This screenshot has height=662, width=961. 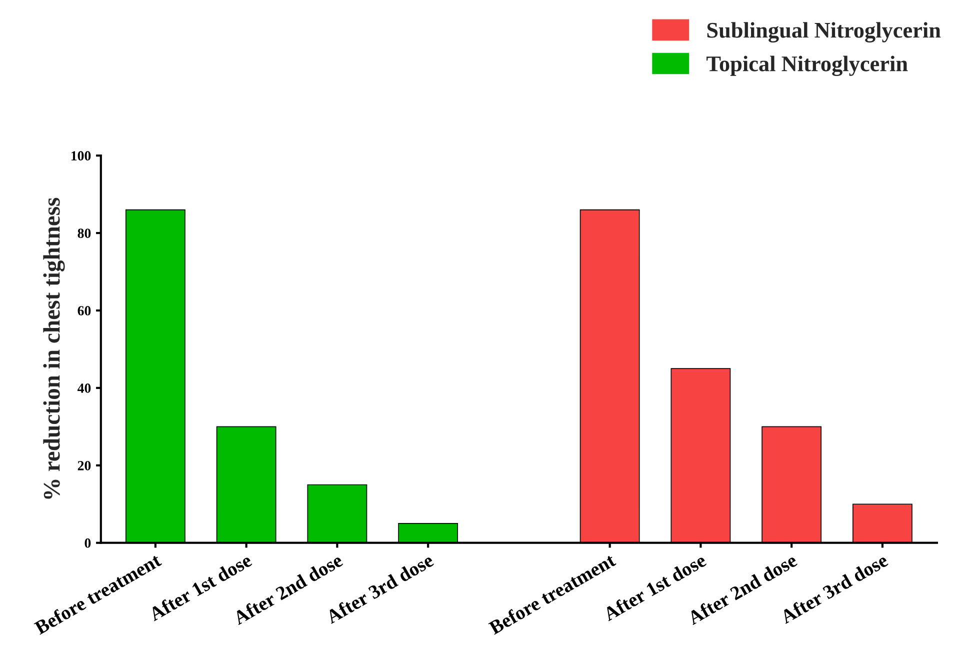 What do you see at coordinates (84, 388) in the screenshot?
I see `y-tick-label: 40` at bounding box center [84, 388].